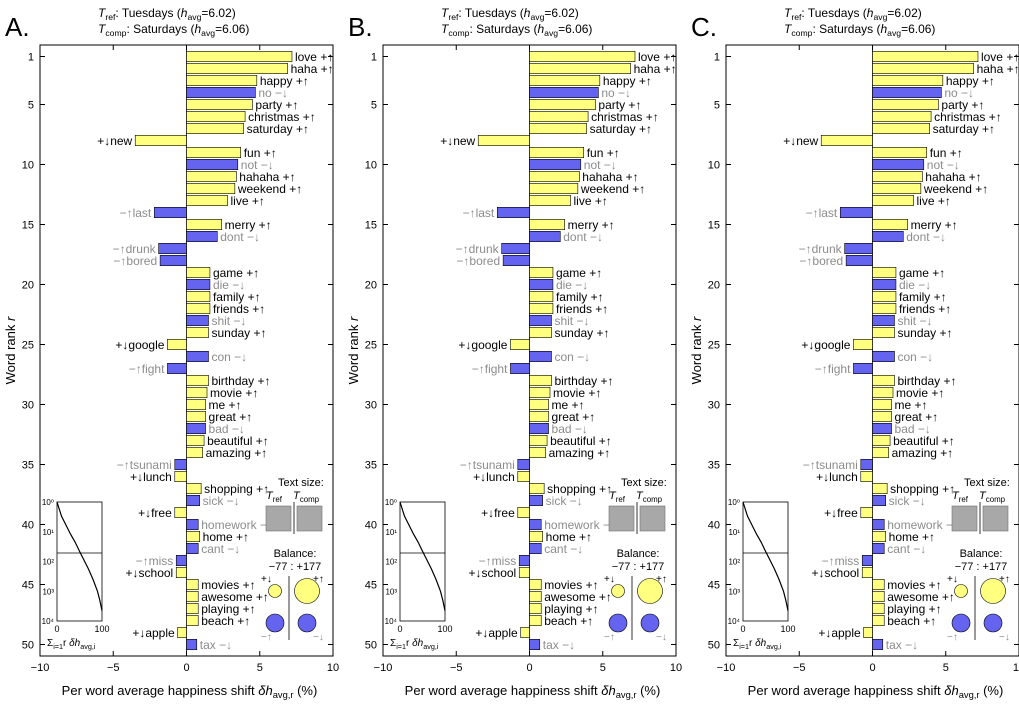  What do you see at coordinates (371, 646) in the screenshot?
I see `y-tick-label: 50` at bounding box center [371, 646].